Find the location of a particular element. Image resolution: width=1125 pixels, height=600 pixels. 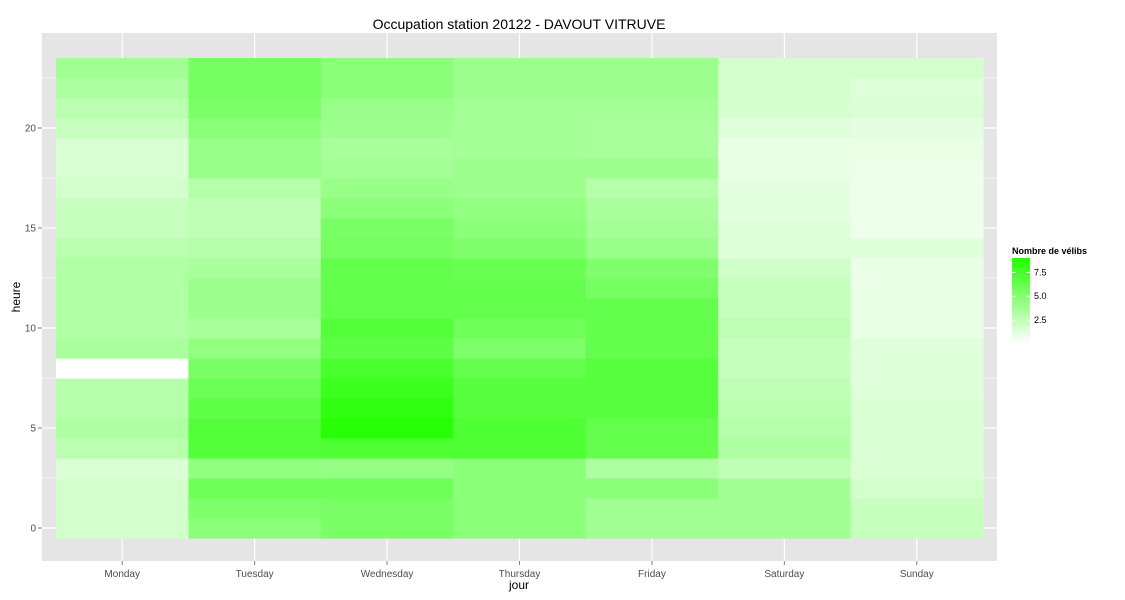

y-axis: 0 5 10 15 20 is located at coordinates (33, 329).